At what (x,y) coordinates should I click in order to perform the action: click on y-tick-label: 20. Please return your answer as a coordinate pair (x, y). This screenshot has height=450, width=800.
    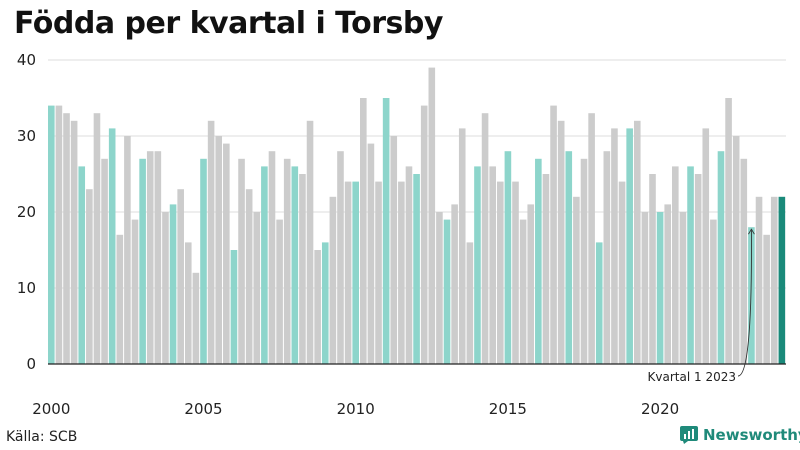
    Looking at the image, I should click on (26, 212).